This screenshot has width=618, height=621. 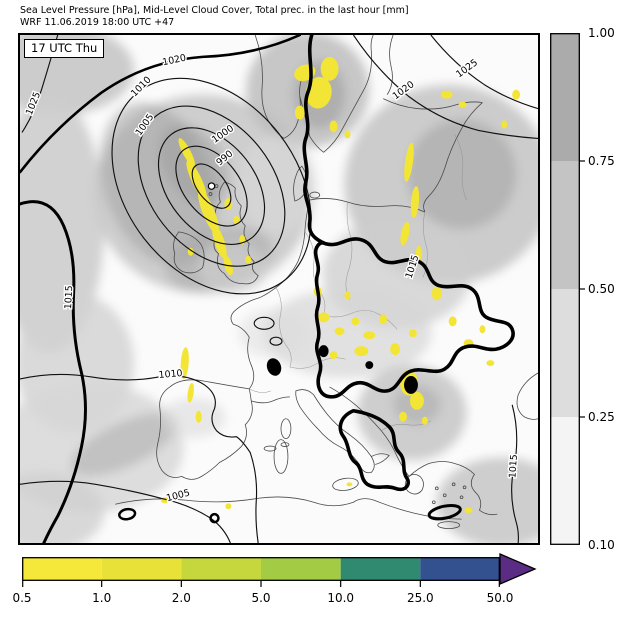 I want to click on cloud-scale-ticks, so click(x=582, y=289).